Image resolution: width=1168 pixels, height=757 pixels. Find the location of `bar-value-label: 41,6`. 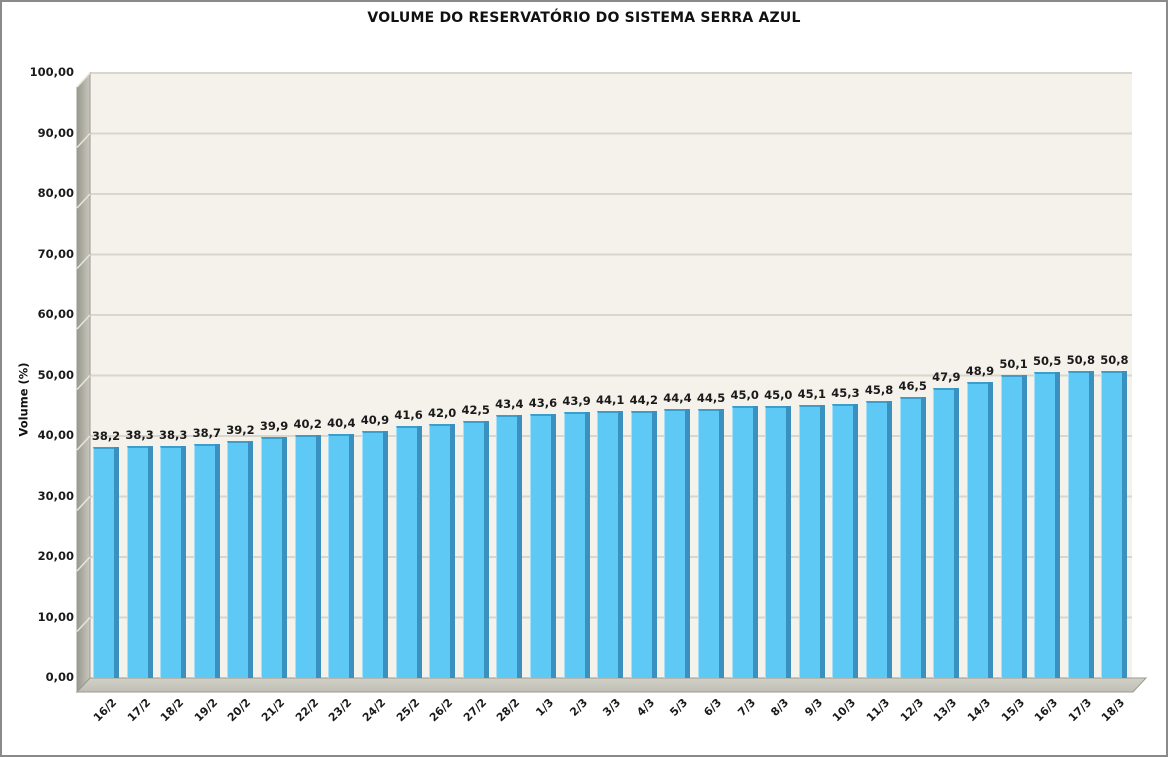

bar-value-label: 41,6 is located at coordinates (408, 415).